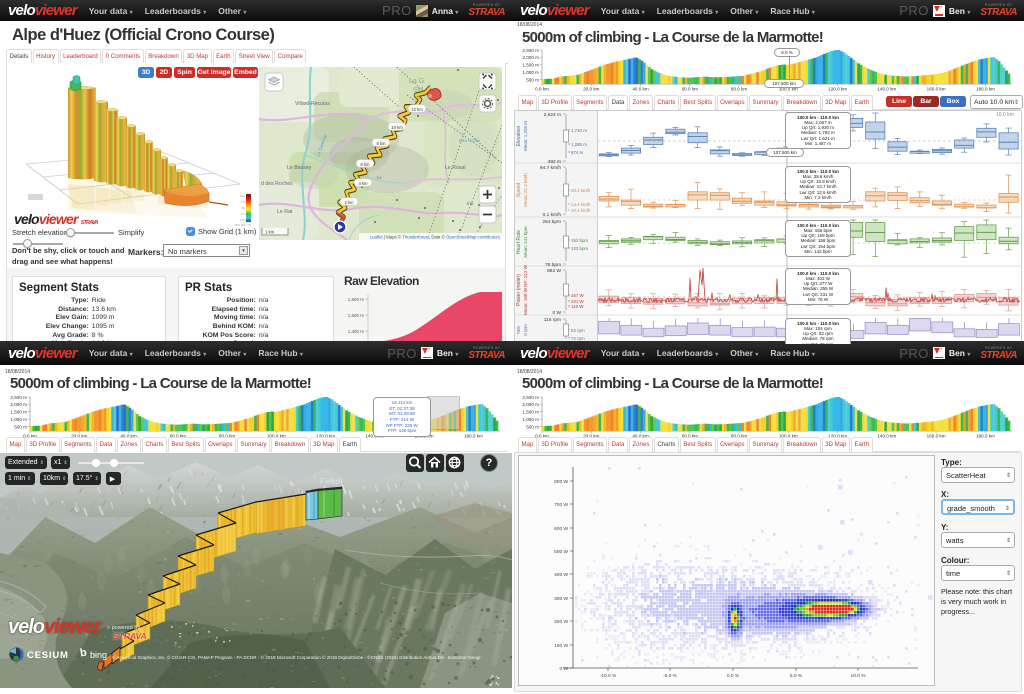 The height and width of the screenshot is (694, 1024). What do you see at coordinates (525, 242) in the screenshot?
I see `svg-text: Mean: 141 bpm` at bounding box center [525, 242].